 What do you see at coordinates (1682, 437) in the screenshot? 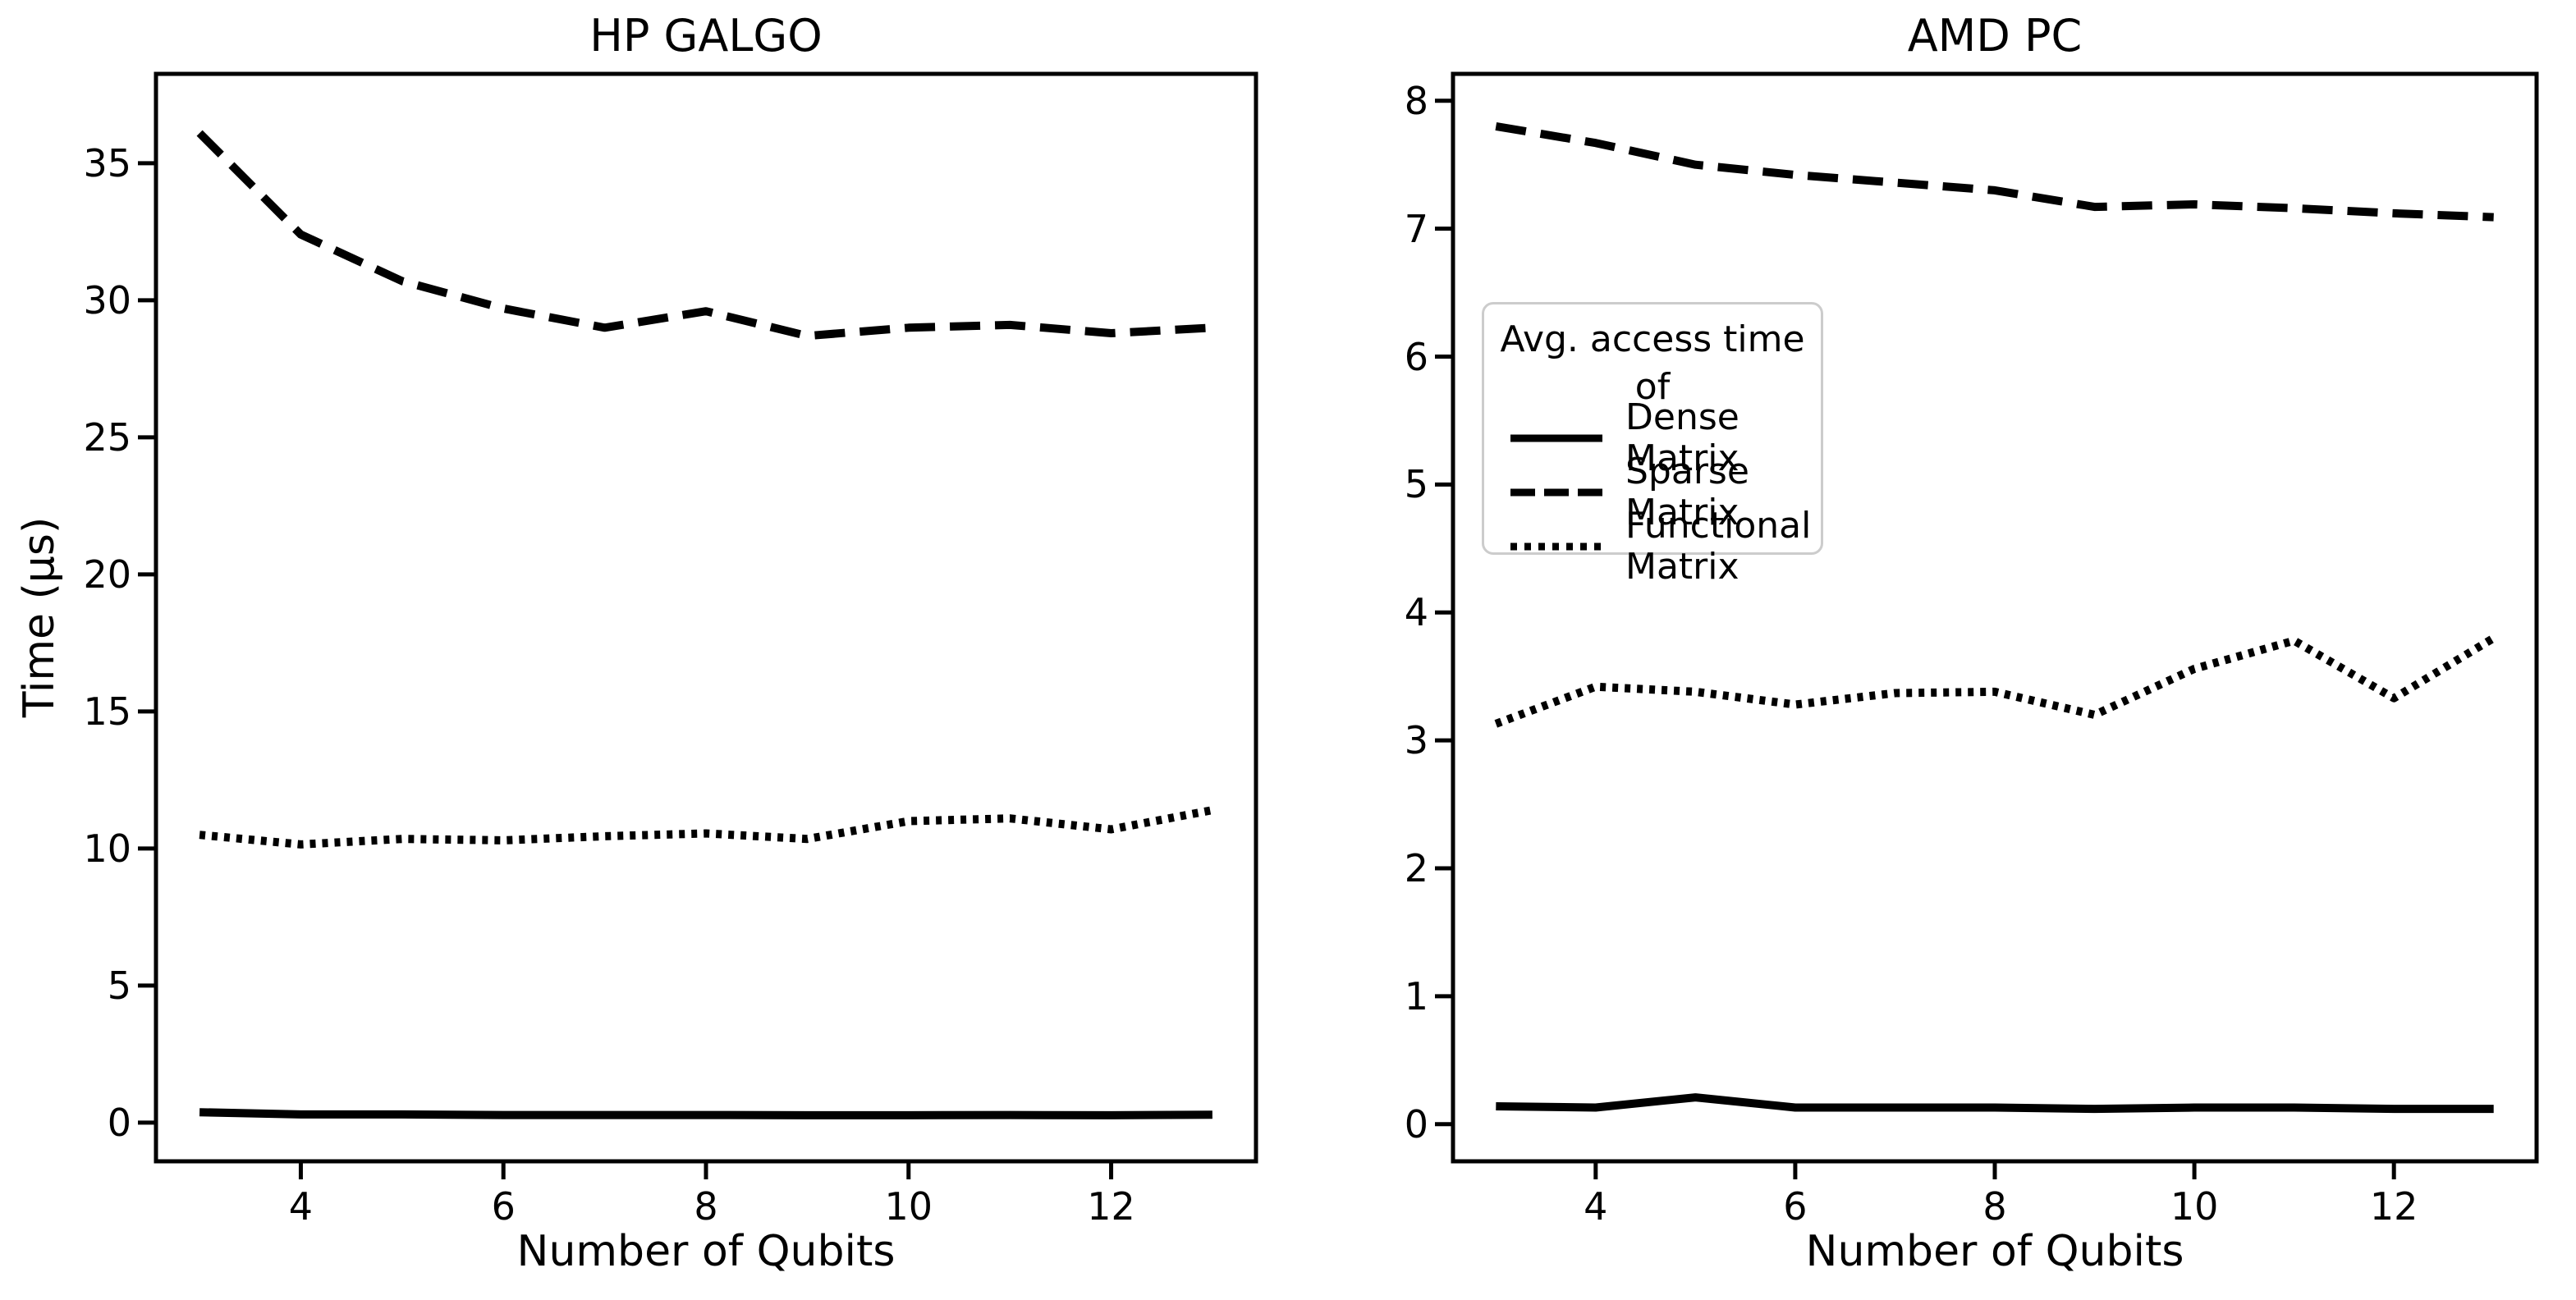
I see `legend-label-dense: Dense Matrix` at bounding box center [1682, 437].